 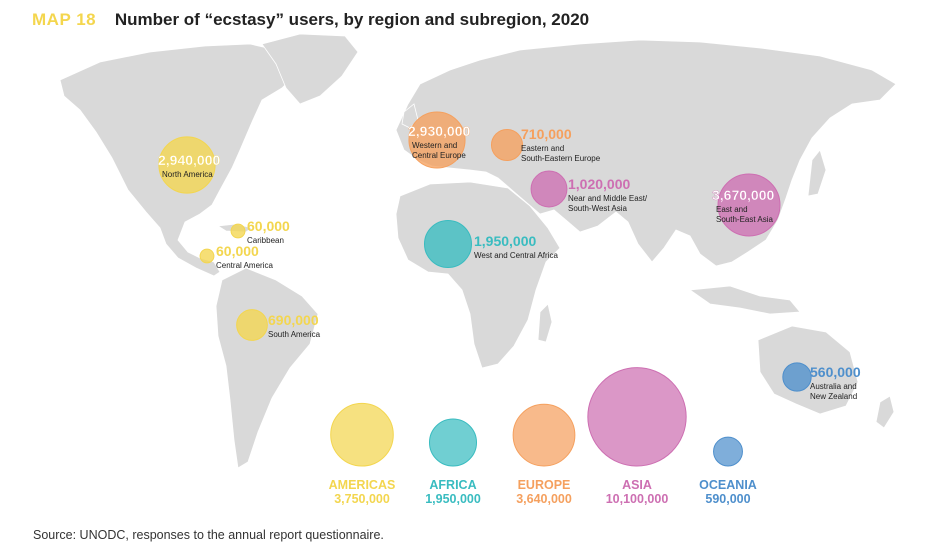 What do you see at coordinates (598, 208) in the screenshot?
I see `label-near-and-middle-east-south-west-asia: South-West Asia` at bounding box center [598, 208].